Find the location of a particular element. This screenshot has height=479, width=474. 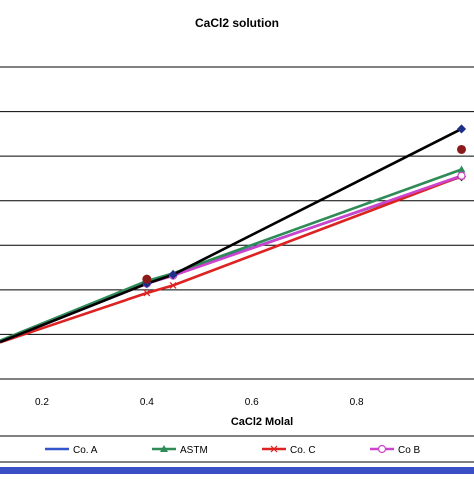

legend-marker-astm is located at coordinates (164, 448).